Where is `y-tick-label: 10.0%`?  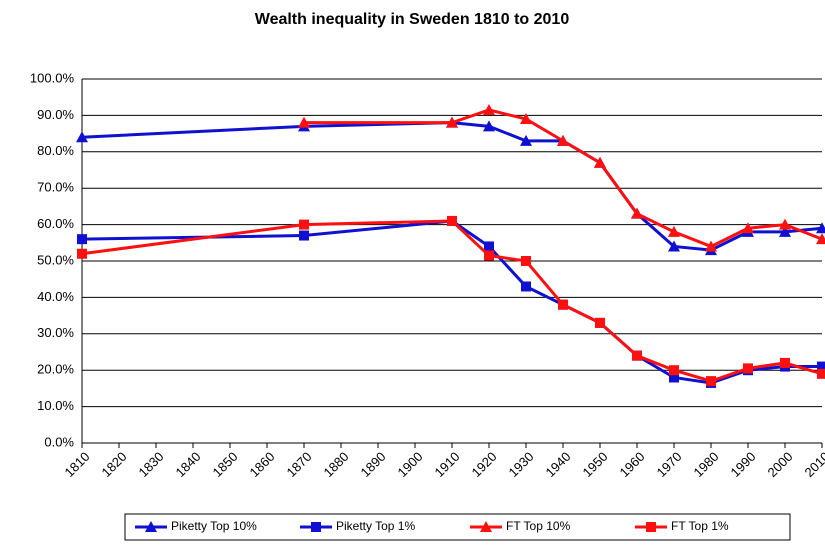
y-tick-label: 10.0% is located at coordinates (55, 405).